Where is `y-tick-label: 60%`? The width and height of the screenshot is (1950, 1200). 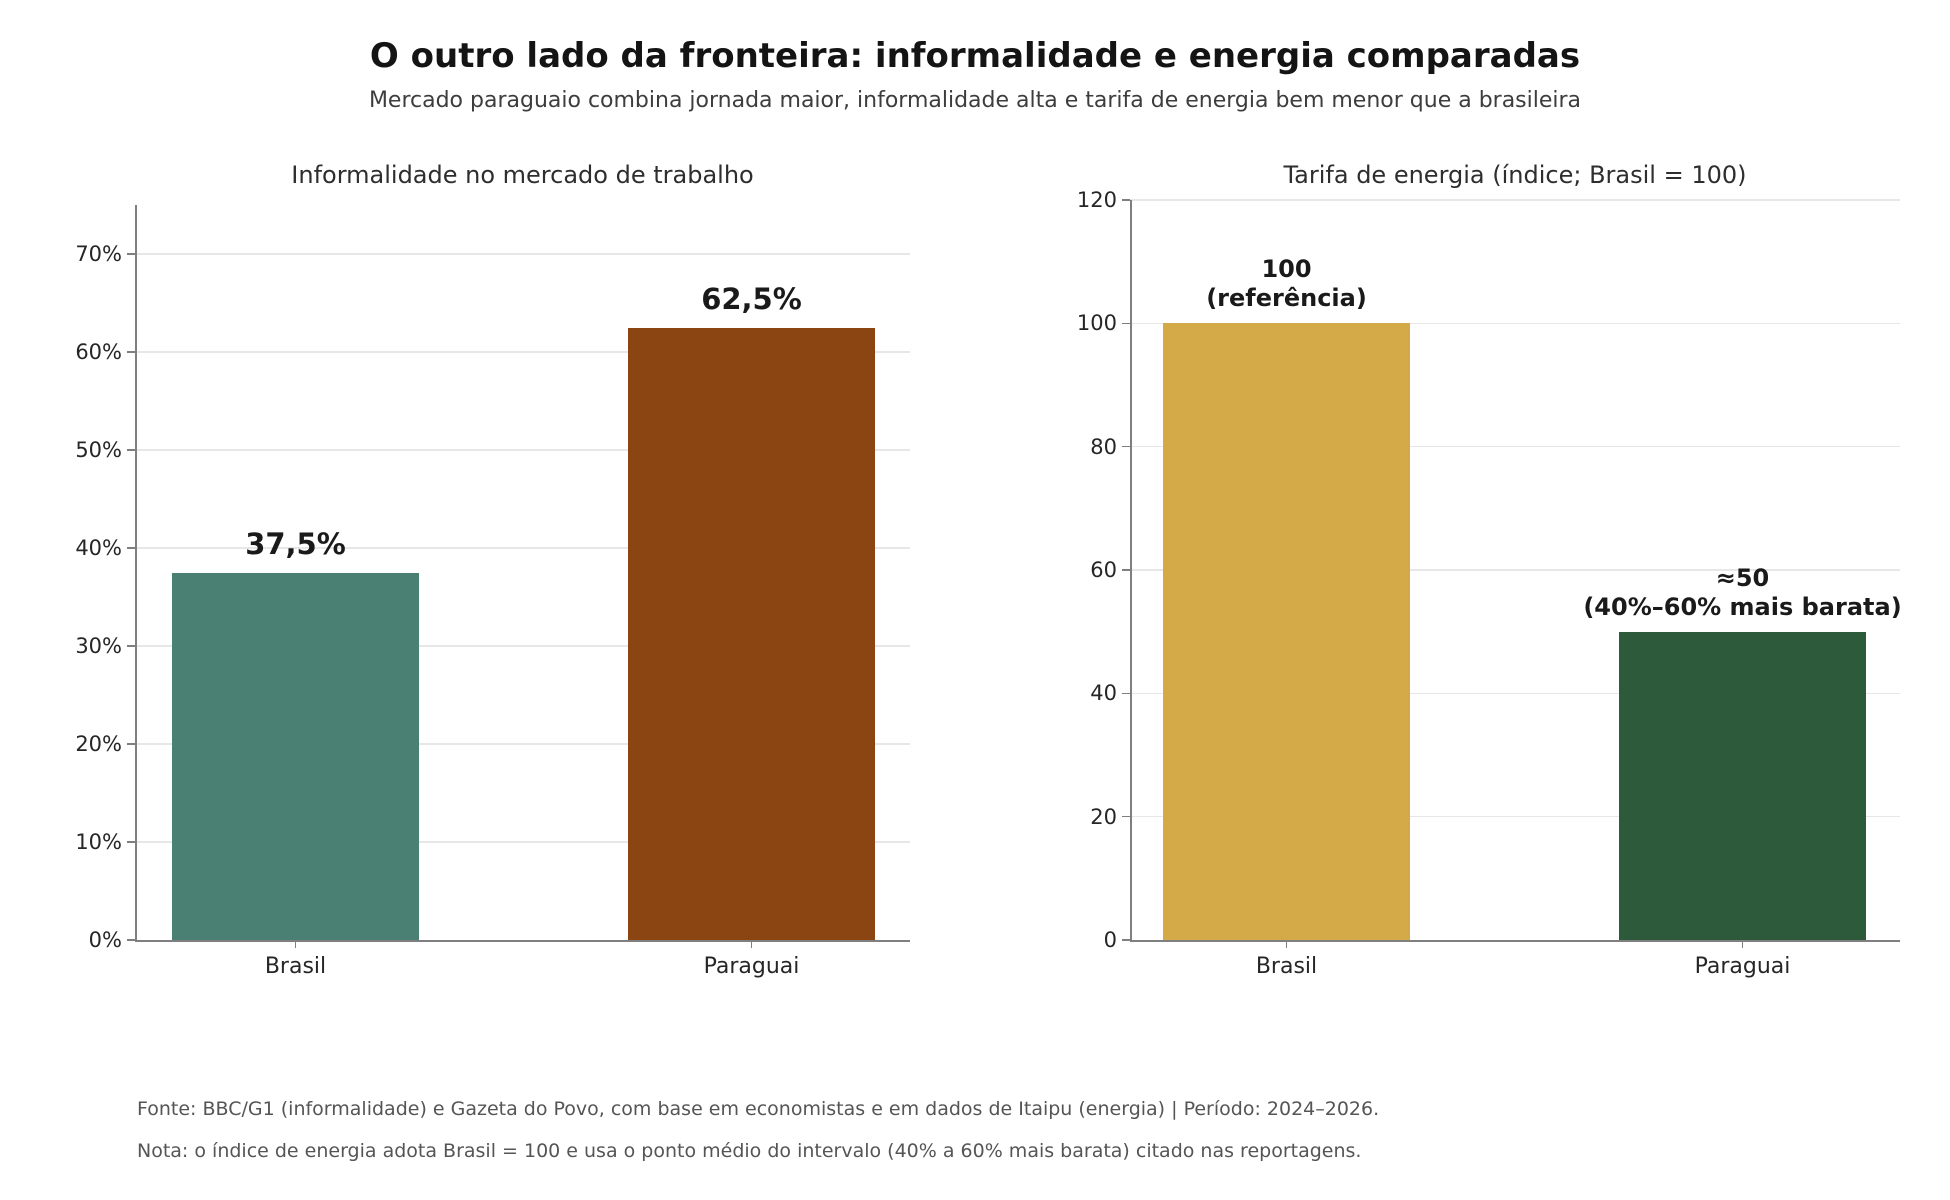 y-tick-label: 60% is located at coordinates (98, 352).